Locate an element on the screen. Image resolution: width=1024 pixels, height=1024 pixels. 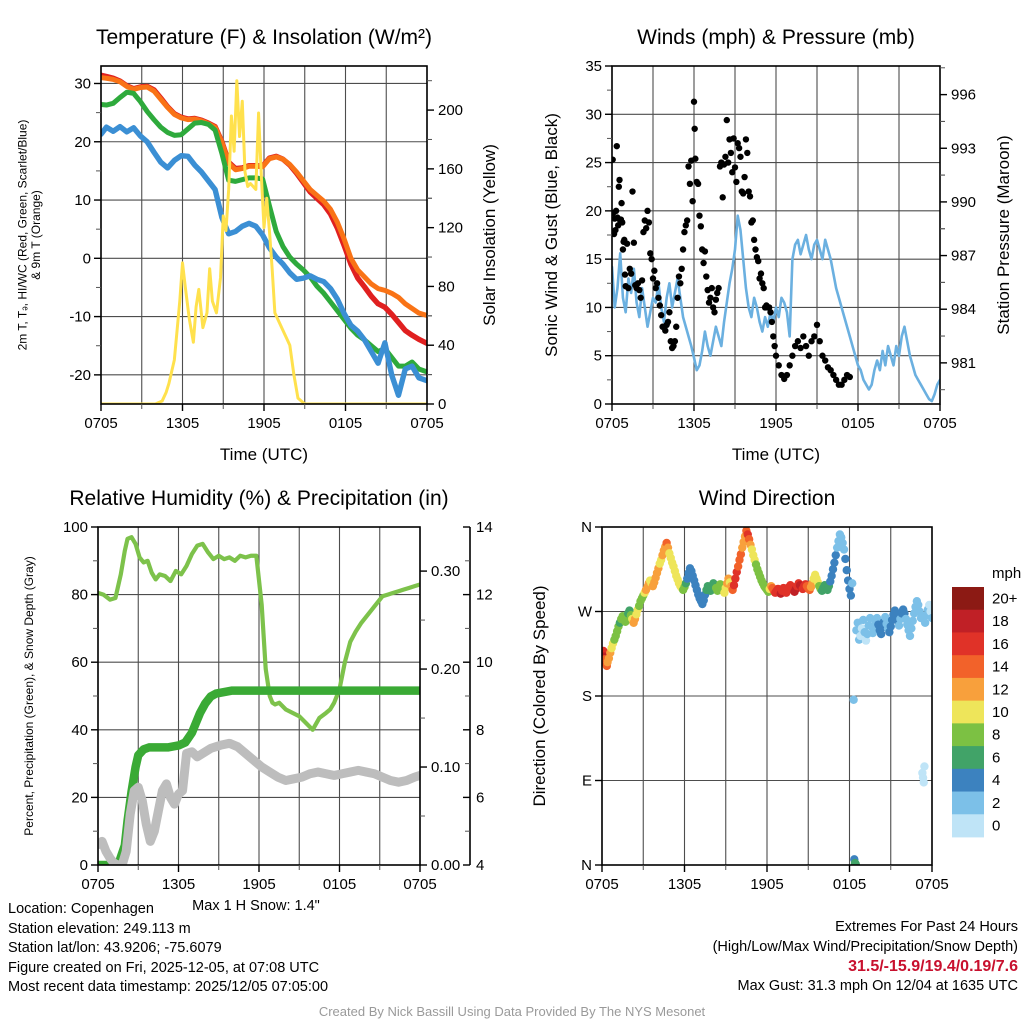
series-hi-wc is located at coordinates (264, 260).